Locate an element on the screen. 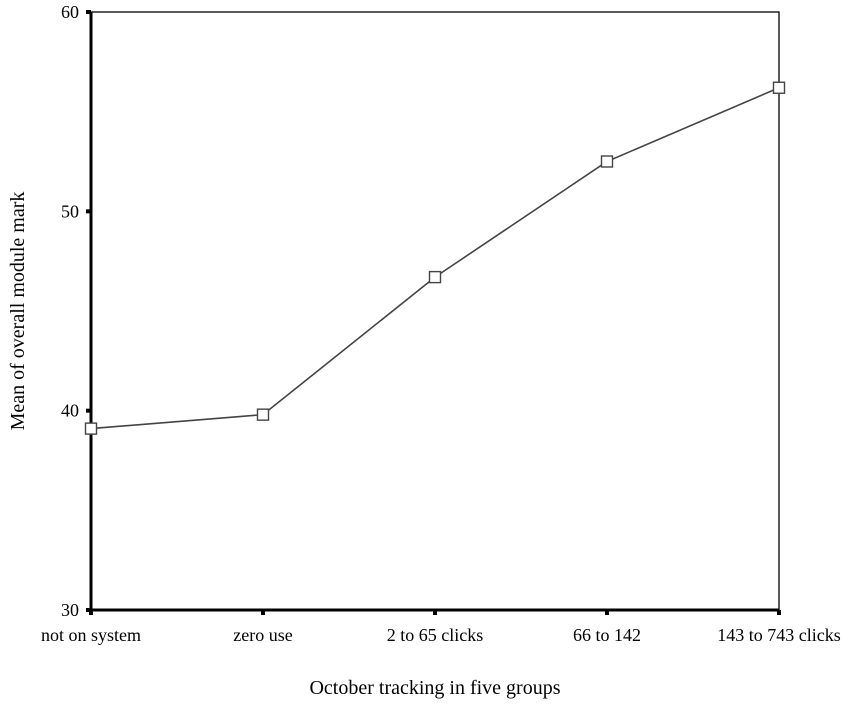 This screenshot has height=710, width=849. y-tick-label-2: 50 is located at coordinates (70, 211).